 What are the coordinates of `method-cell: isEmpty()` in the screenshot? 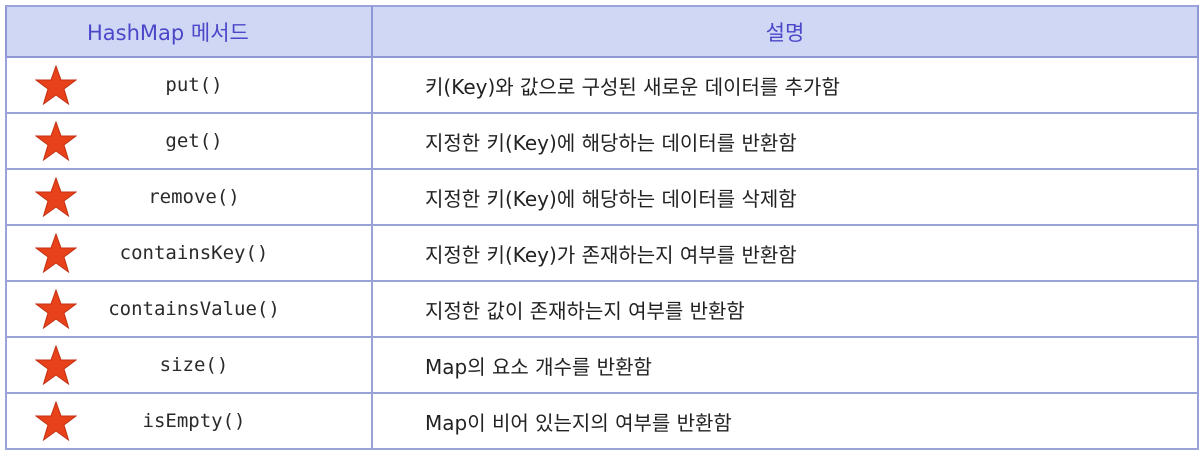 It's located at (189, 421).